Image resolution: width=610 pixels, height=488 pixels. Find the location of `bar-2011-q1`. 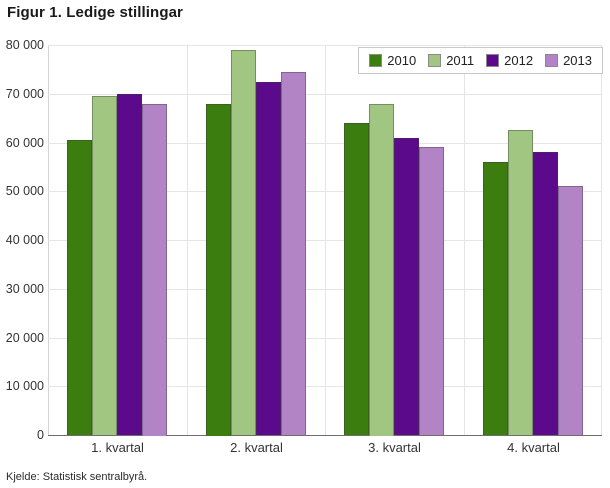

bar-2011-q1 is located at coordinates (104, 265).